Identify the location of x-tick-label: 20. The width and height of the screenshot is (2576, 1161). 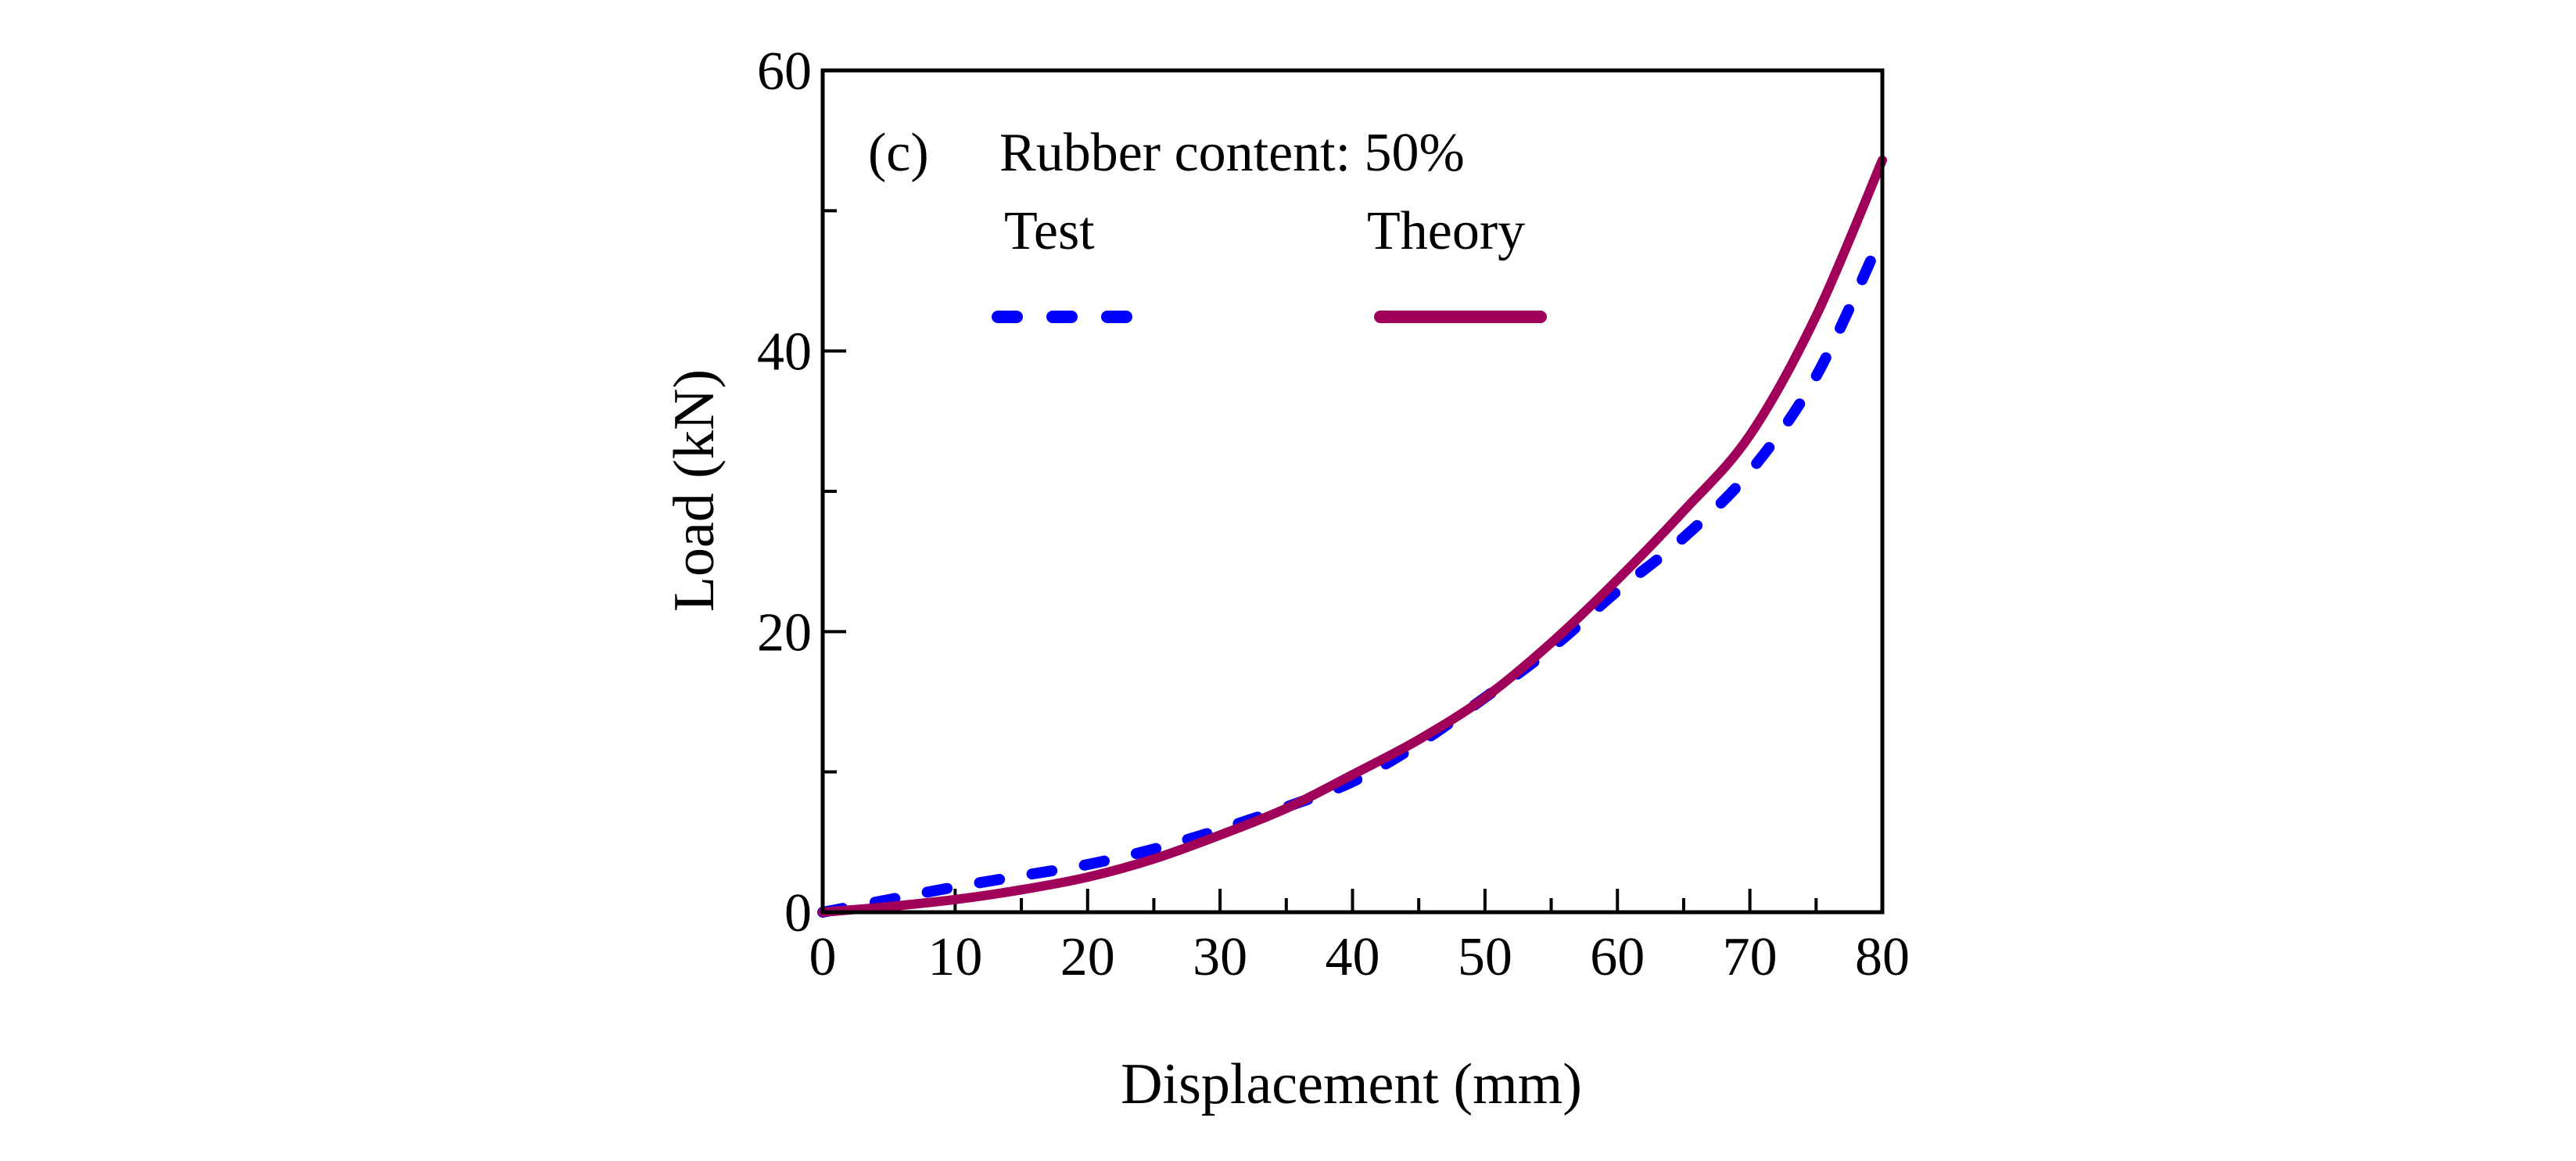
(1087, 957).